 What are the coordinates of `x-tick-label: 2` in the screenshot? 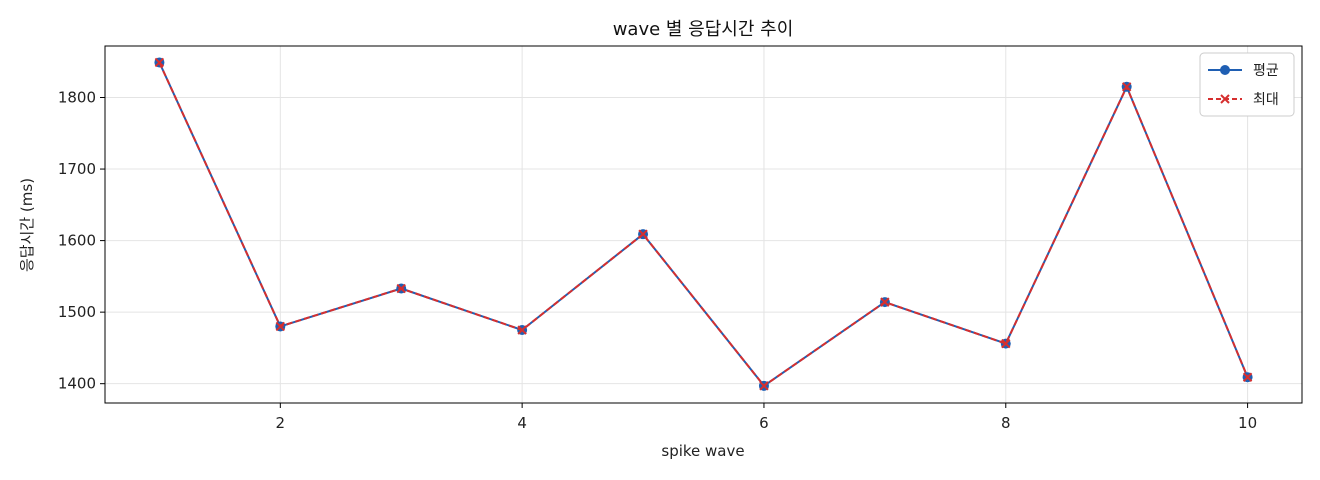 It's located at (281, 423).